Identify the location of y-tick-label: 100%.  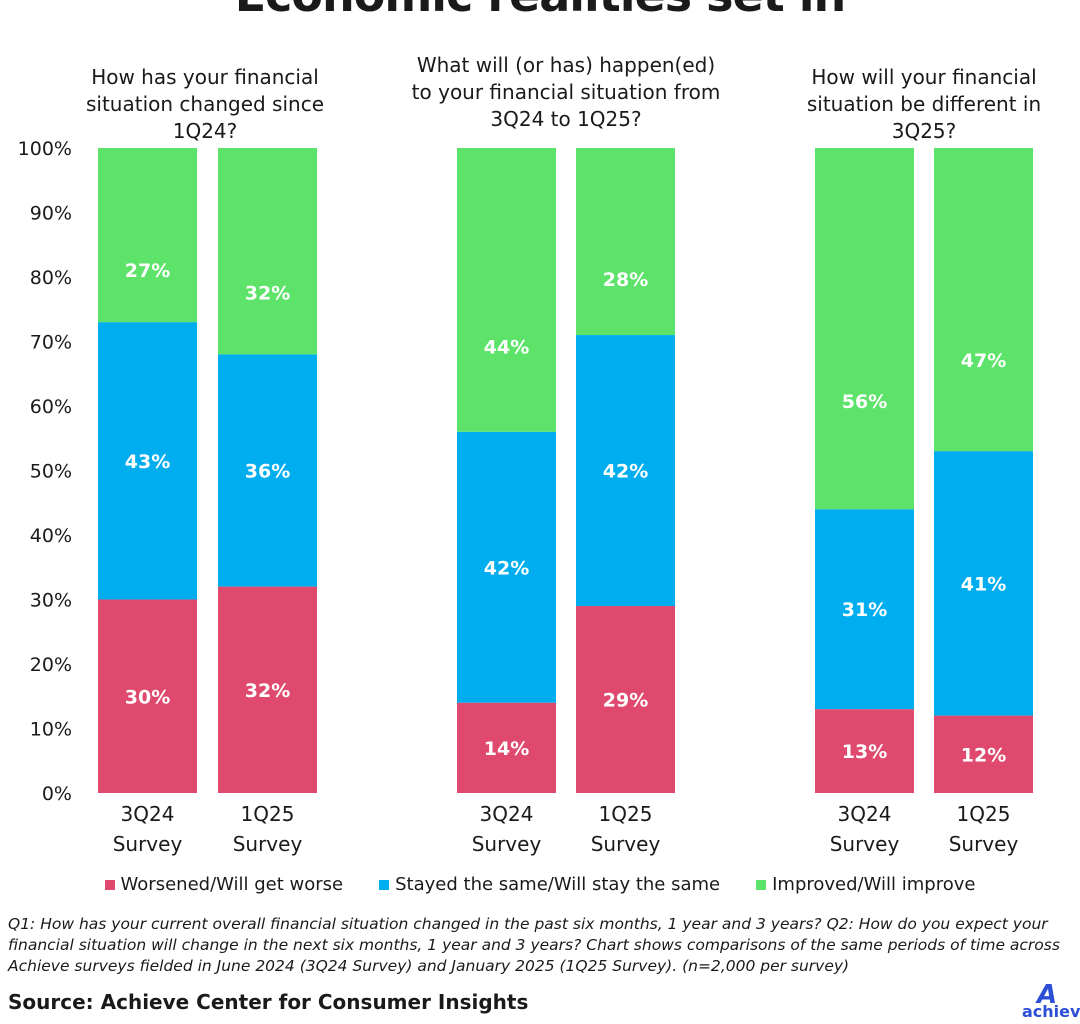
(45, 149).